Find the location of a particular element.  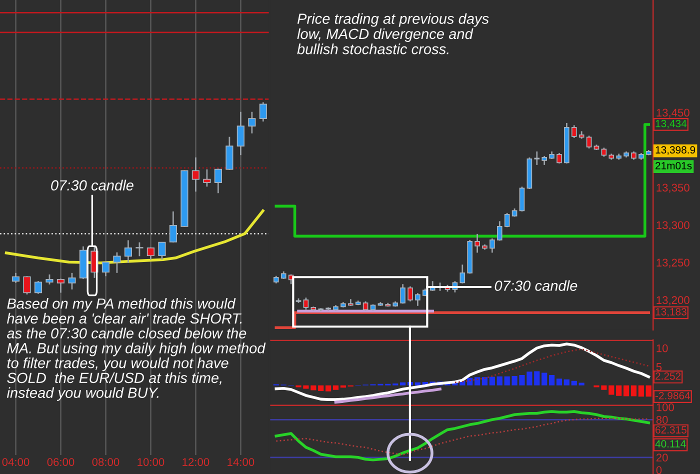

y-tick-label: 10 is located at coordinates (662, 348).